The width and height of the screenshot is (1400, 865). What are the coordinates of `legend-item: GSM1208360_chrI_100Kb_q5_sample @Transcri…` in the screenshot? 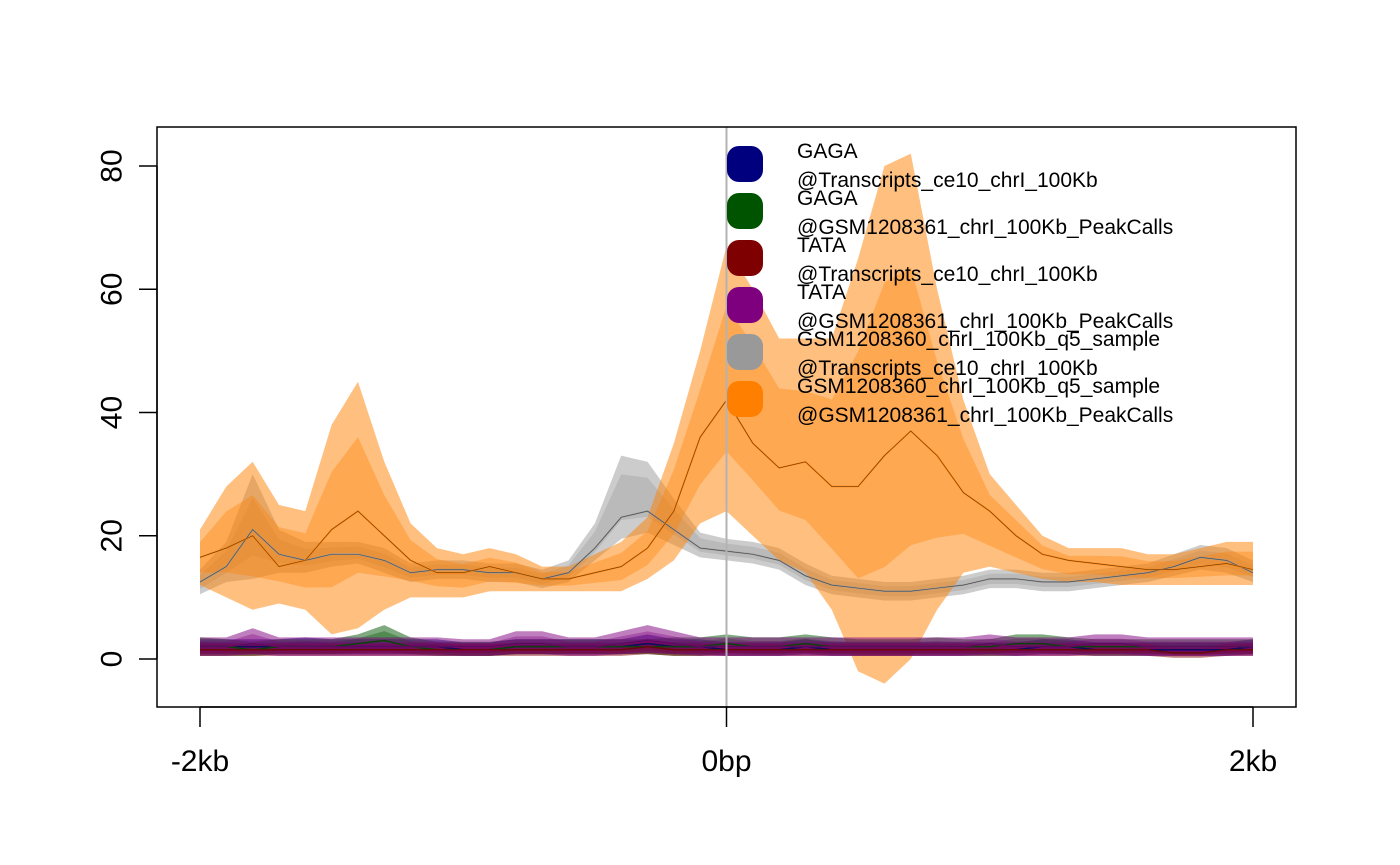 It's located at (943, 354).